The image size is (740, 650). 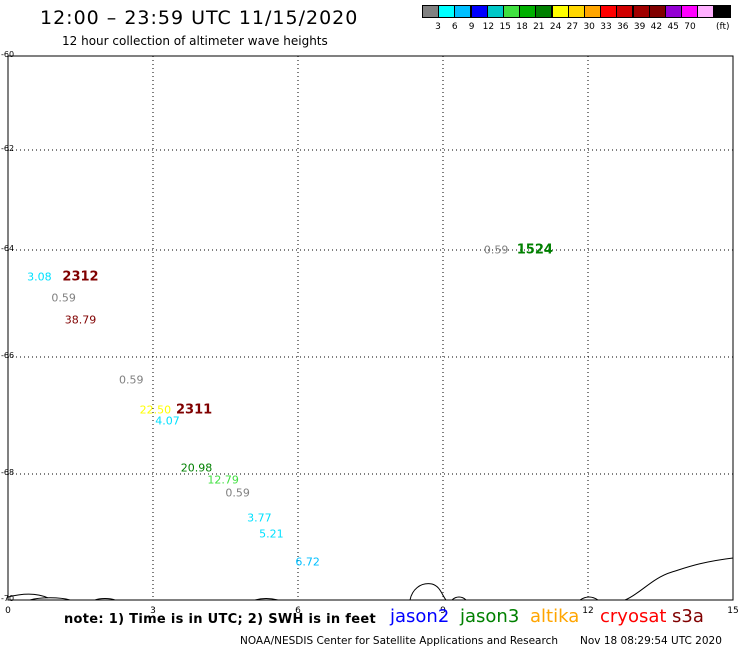 What do you see at coordinates (555, 616) in the screenshot?
I see `satellite-legend-item: altika` at bounding box center [555, 616].